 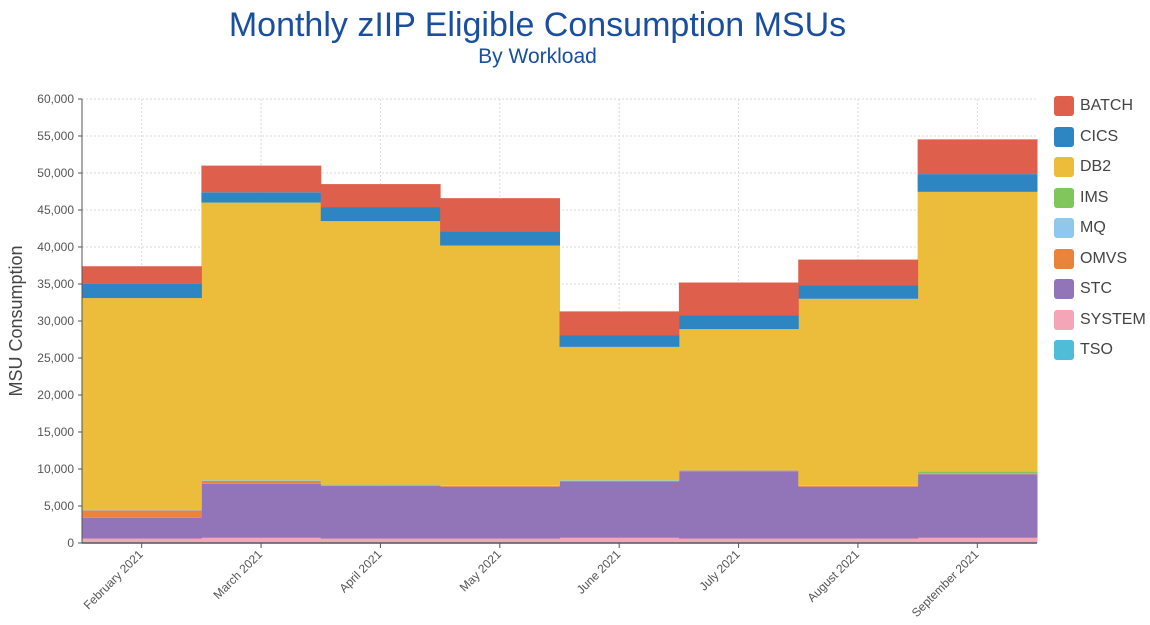 What do you see at coordinates (237, 574) in the screenshot?
I see `x-tick-label: March 2021` at bounding box center [237, 574].